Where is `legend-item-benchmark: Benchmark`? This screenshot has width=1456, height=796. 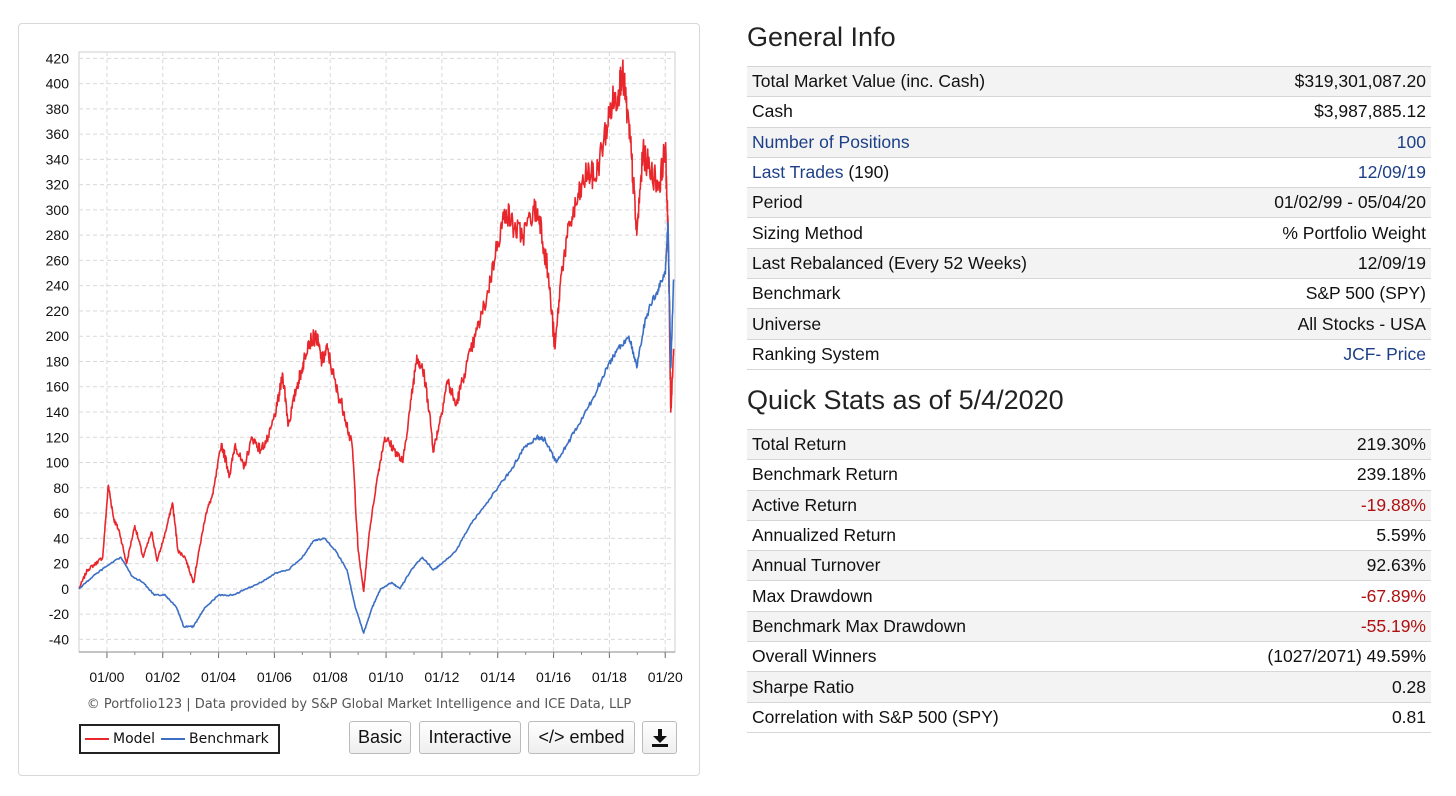
legend-item-benchmark: Benchmark is located at coordinates (215, 739).